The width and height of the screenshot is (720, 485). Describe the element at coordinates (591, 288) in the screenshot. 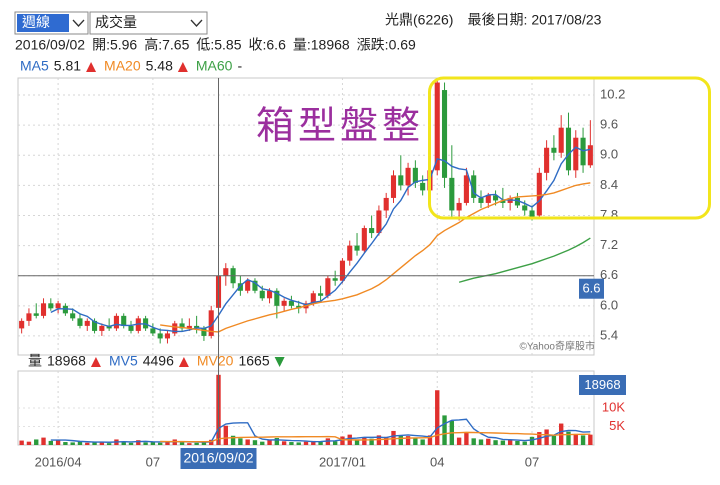

I see `crosshair-price-box` at that location.